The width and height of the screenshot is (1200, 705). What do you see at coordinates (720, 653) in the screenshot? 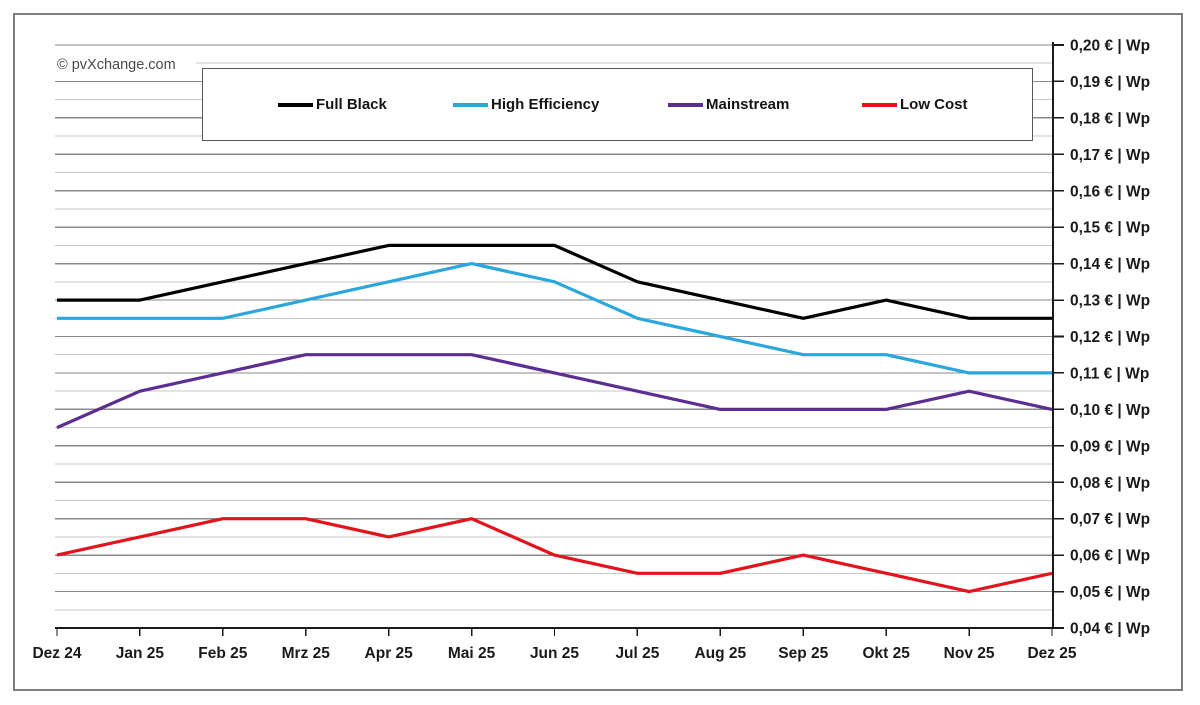
I see `x-tick-label: Aug 25` at bounding box center [720, 653].